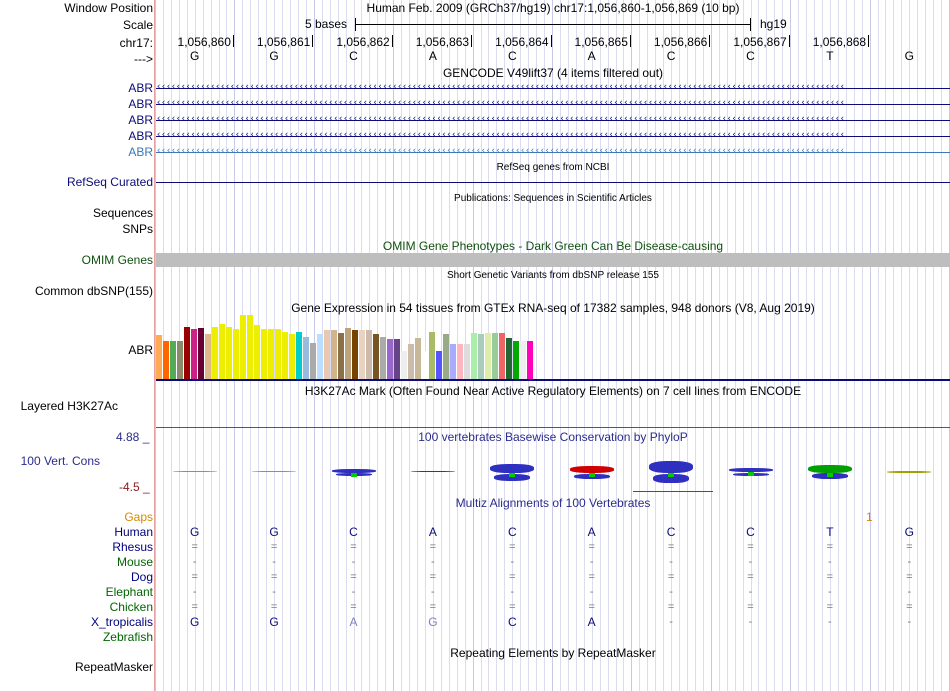 Image resolution: width=950 pixels, height=691 pixels. I want to click on dbsnp-track-label: Common dbSNP(155), so click(93, 291).